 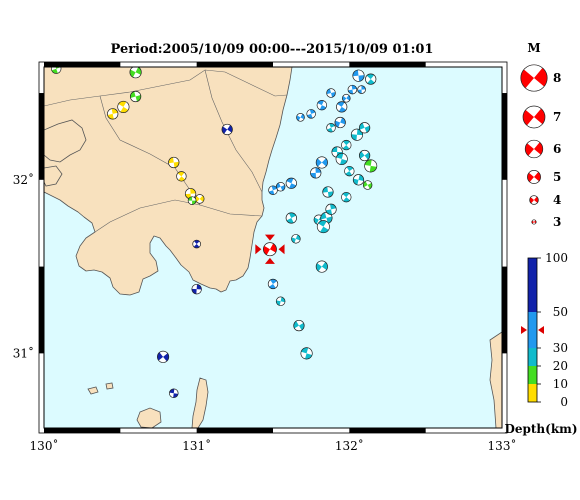 I want to click on legend-magnitude-label: 3, so click(x=557, y=222).